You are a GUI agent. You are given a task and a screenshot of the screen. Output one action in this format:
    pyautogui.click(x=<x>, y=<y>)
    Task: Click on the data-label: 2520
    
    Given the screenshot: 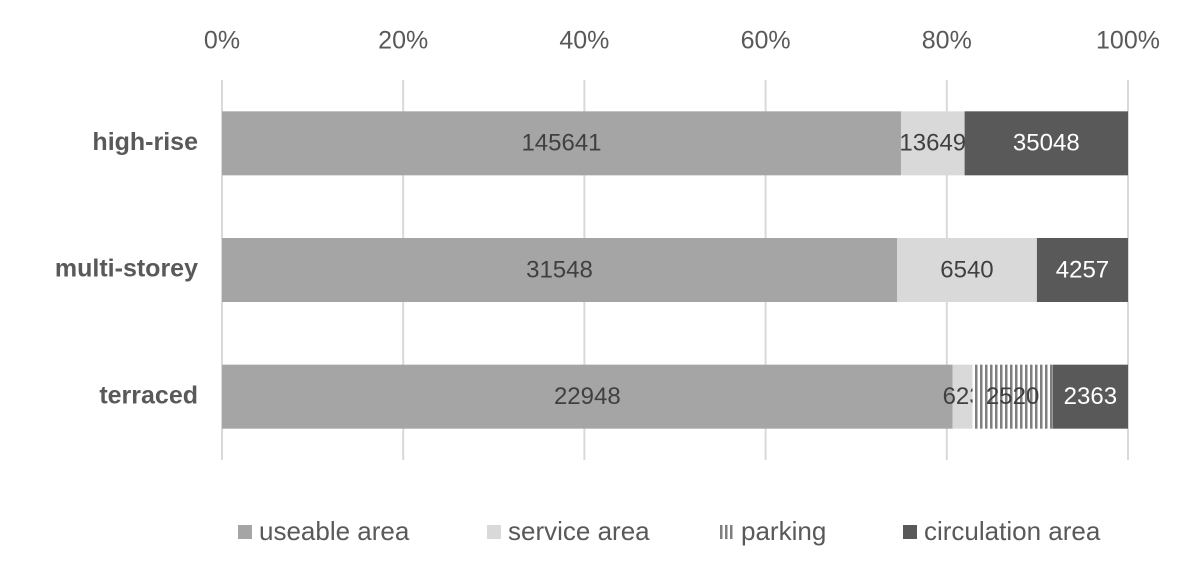 What is the action you would take?
    pyautogui.click(x=1012, y=396)
    